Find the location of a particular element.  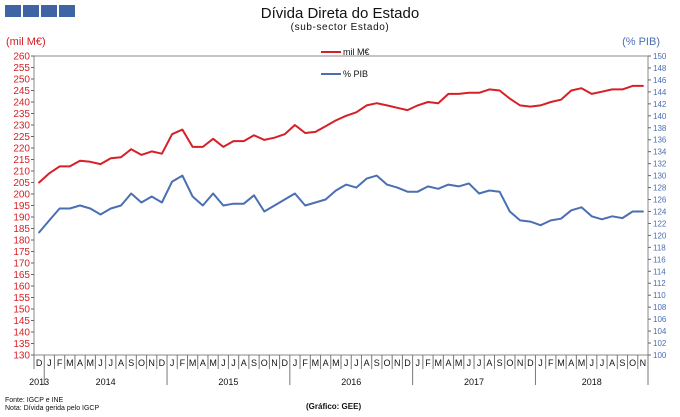

left-tick-label: 210 is located at coordinates (21, 172).